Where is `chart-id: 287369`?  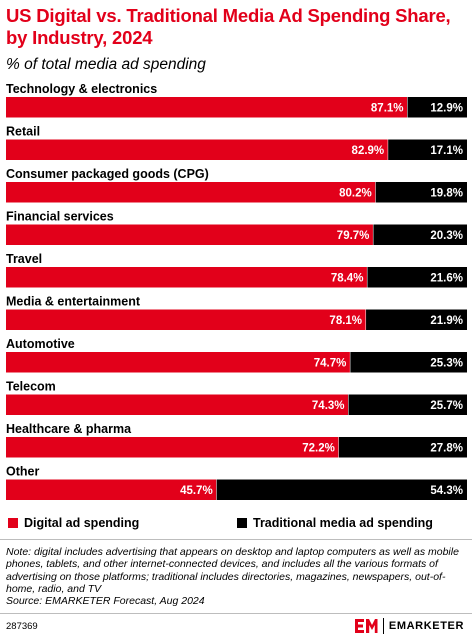
chart-id: 287369 is located at coordinates (22, 626).